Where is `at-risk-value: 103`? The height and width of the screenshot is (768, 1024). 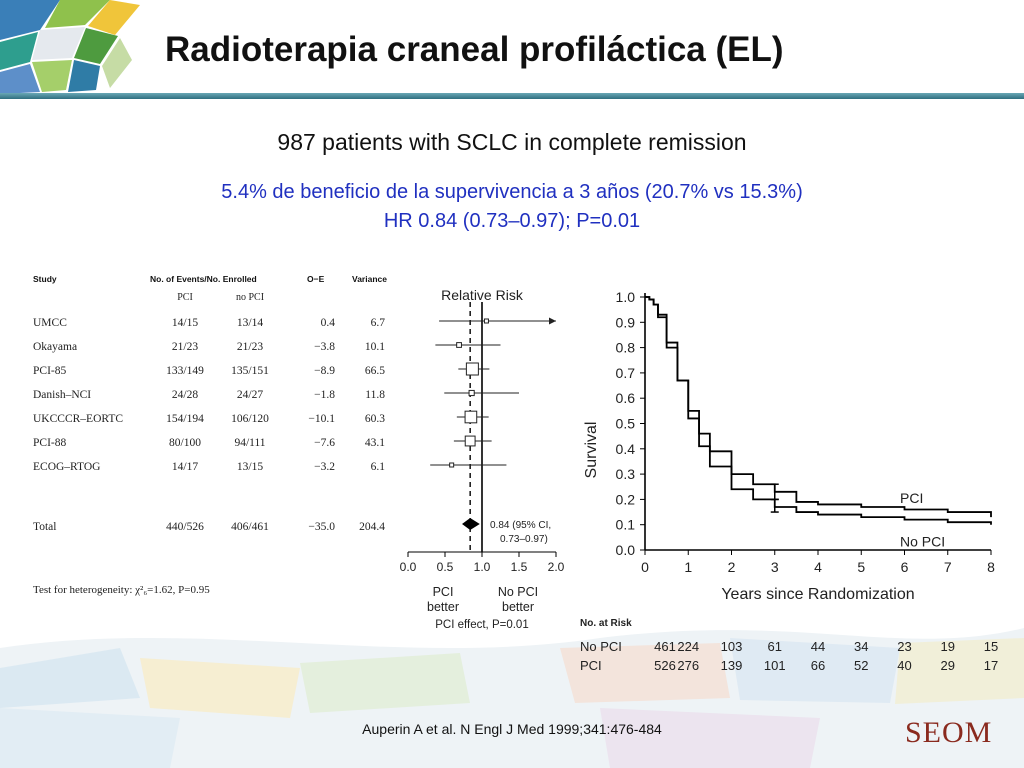 at-risk-value: 103 is located at coordinates (732, 646).